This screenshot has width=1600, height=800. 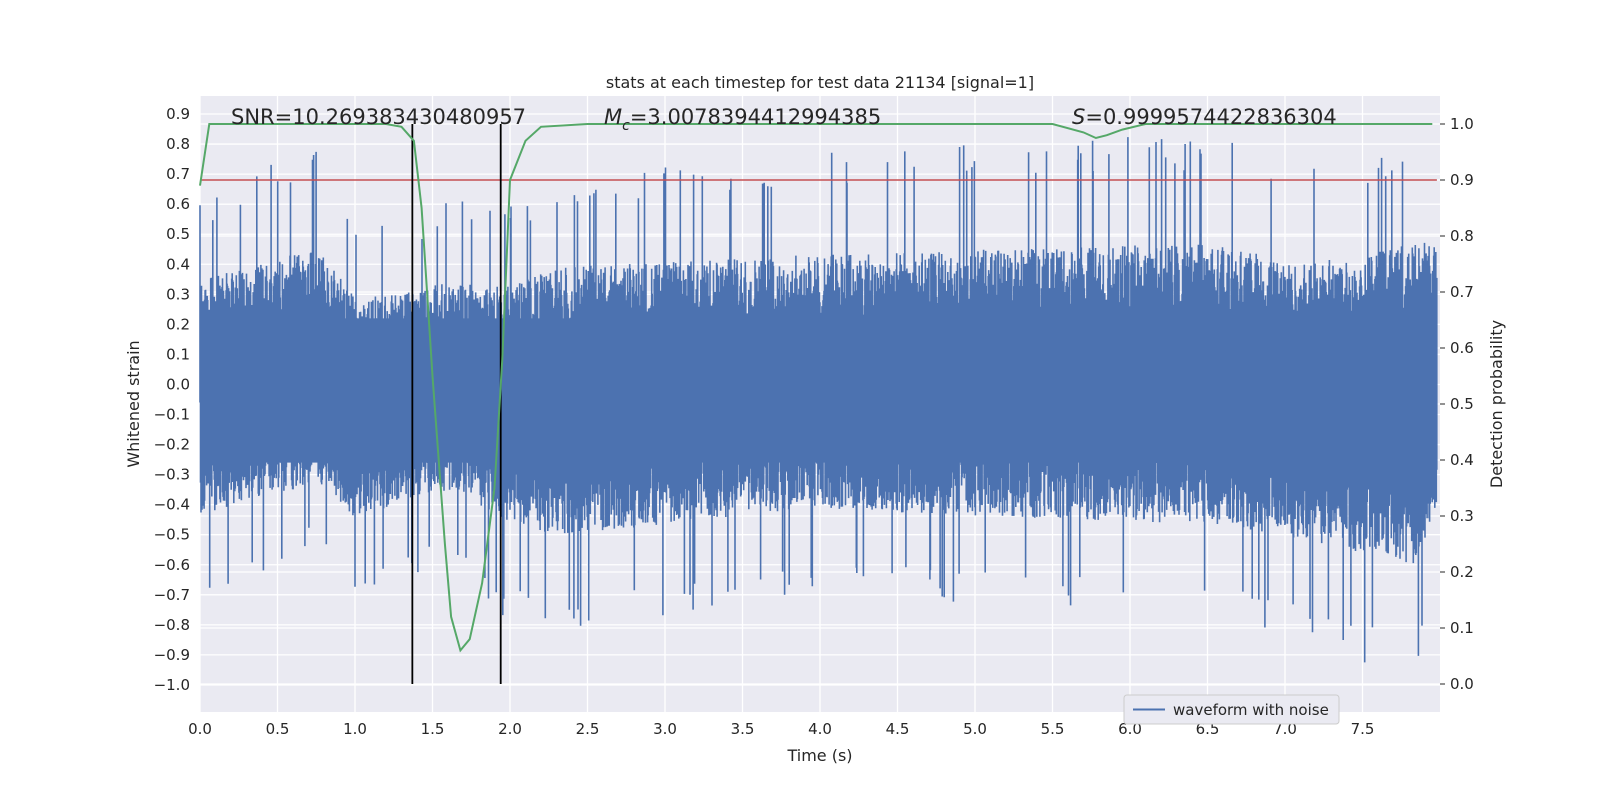 What do you see at coordinates (178, 144) in the screenshot?
I see `y-tick-label: 0.8` at bounding box center [178, 144].